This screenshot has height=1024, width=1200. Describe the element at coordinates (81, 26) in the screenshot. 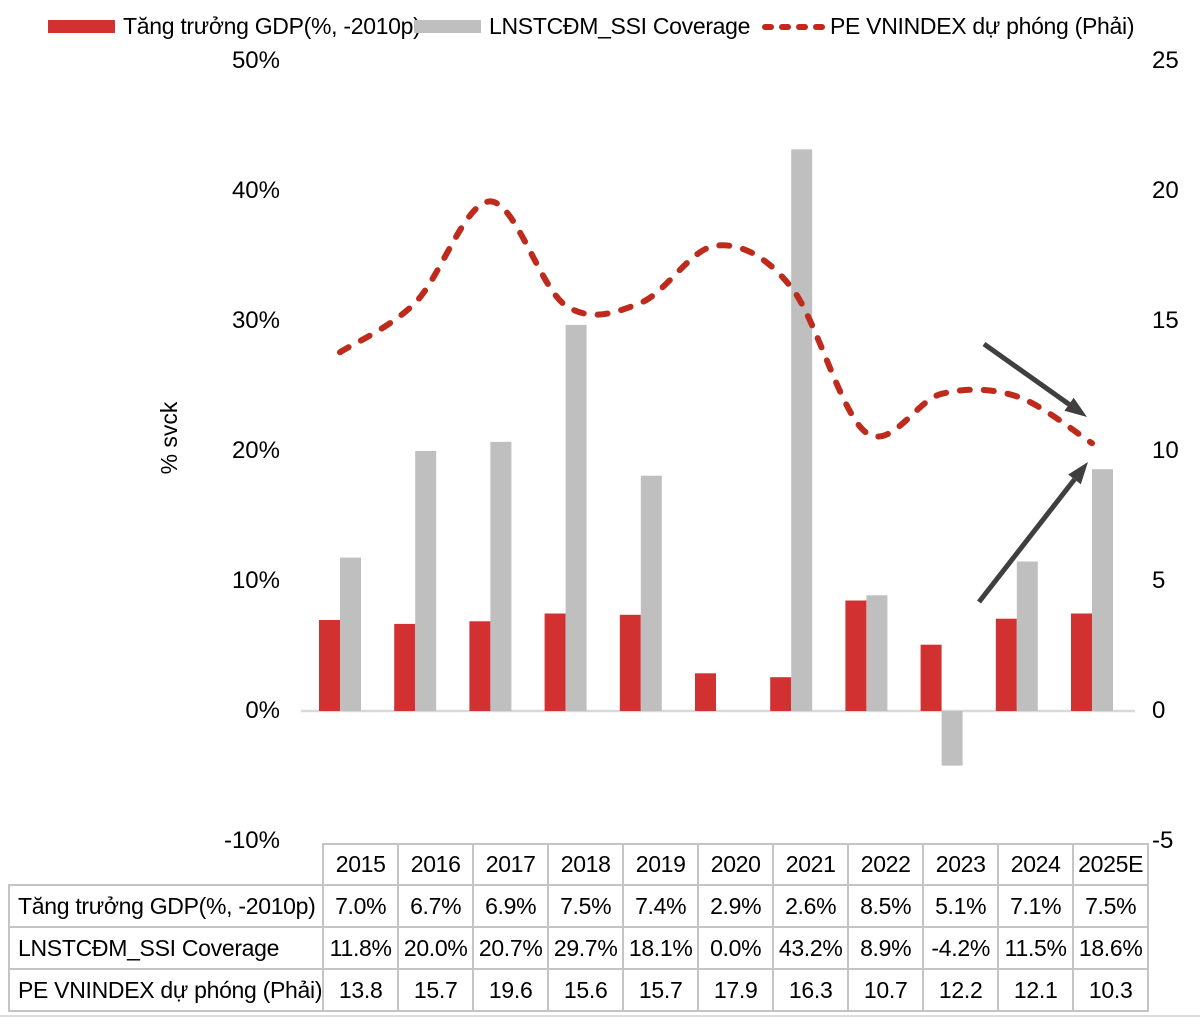

I see `legend-swatch-gdp` at that location.